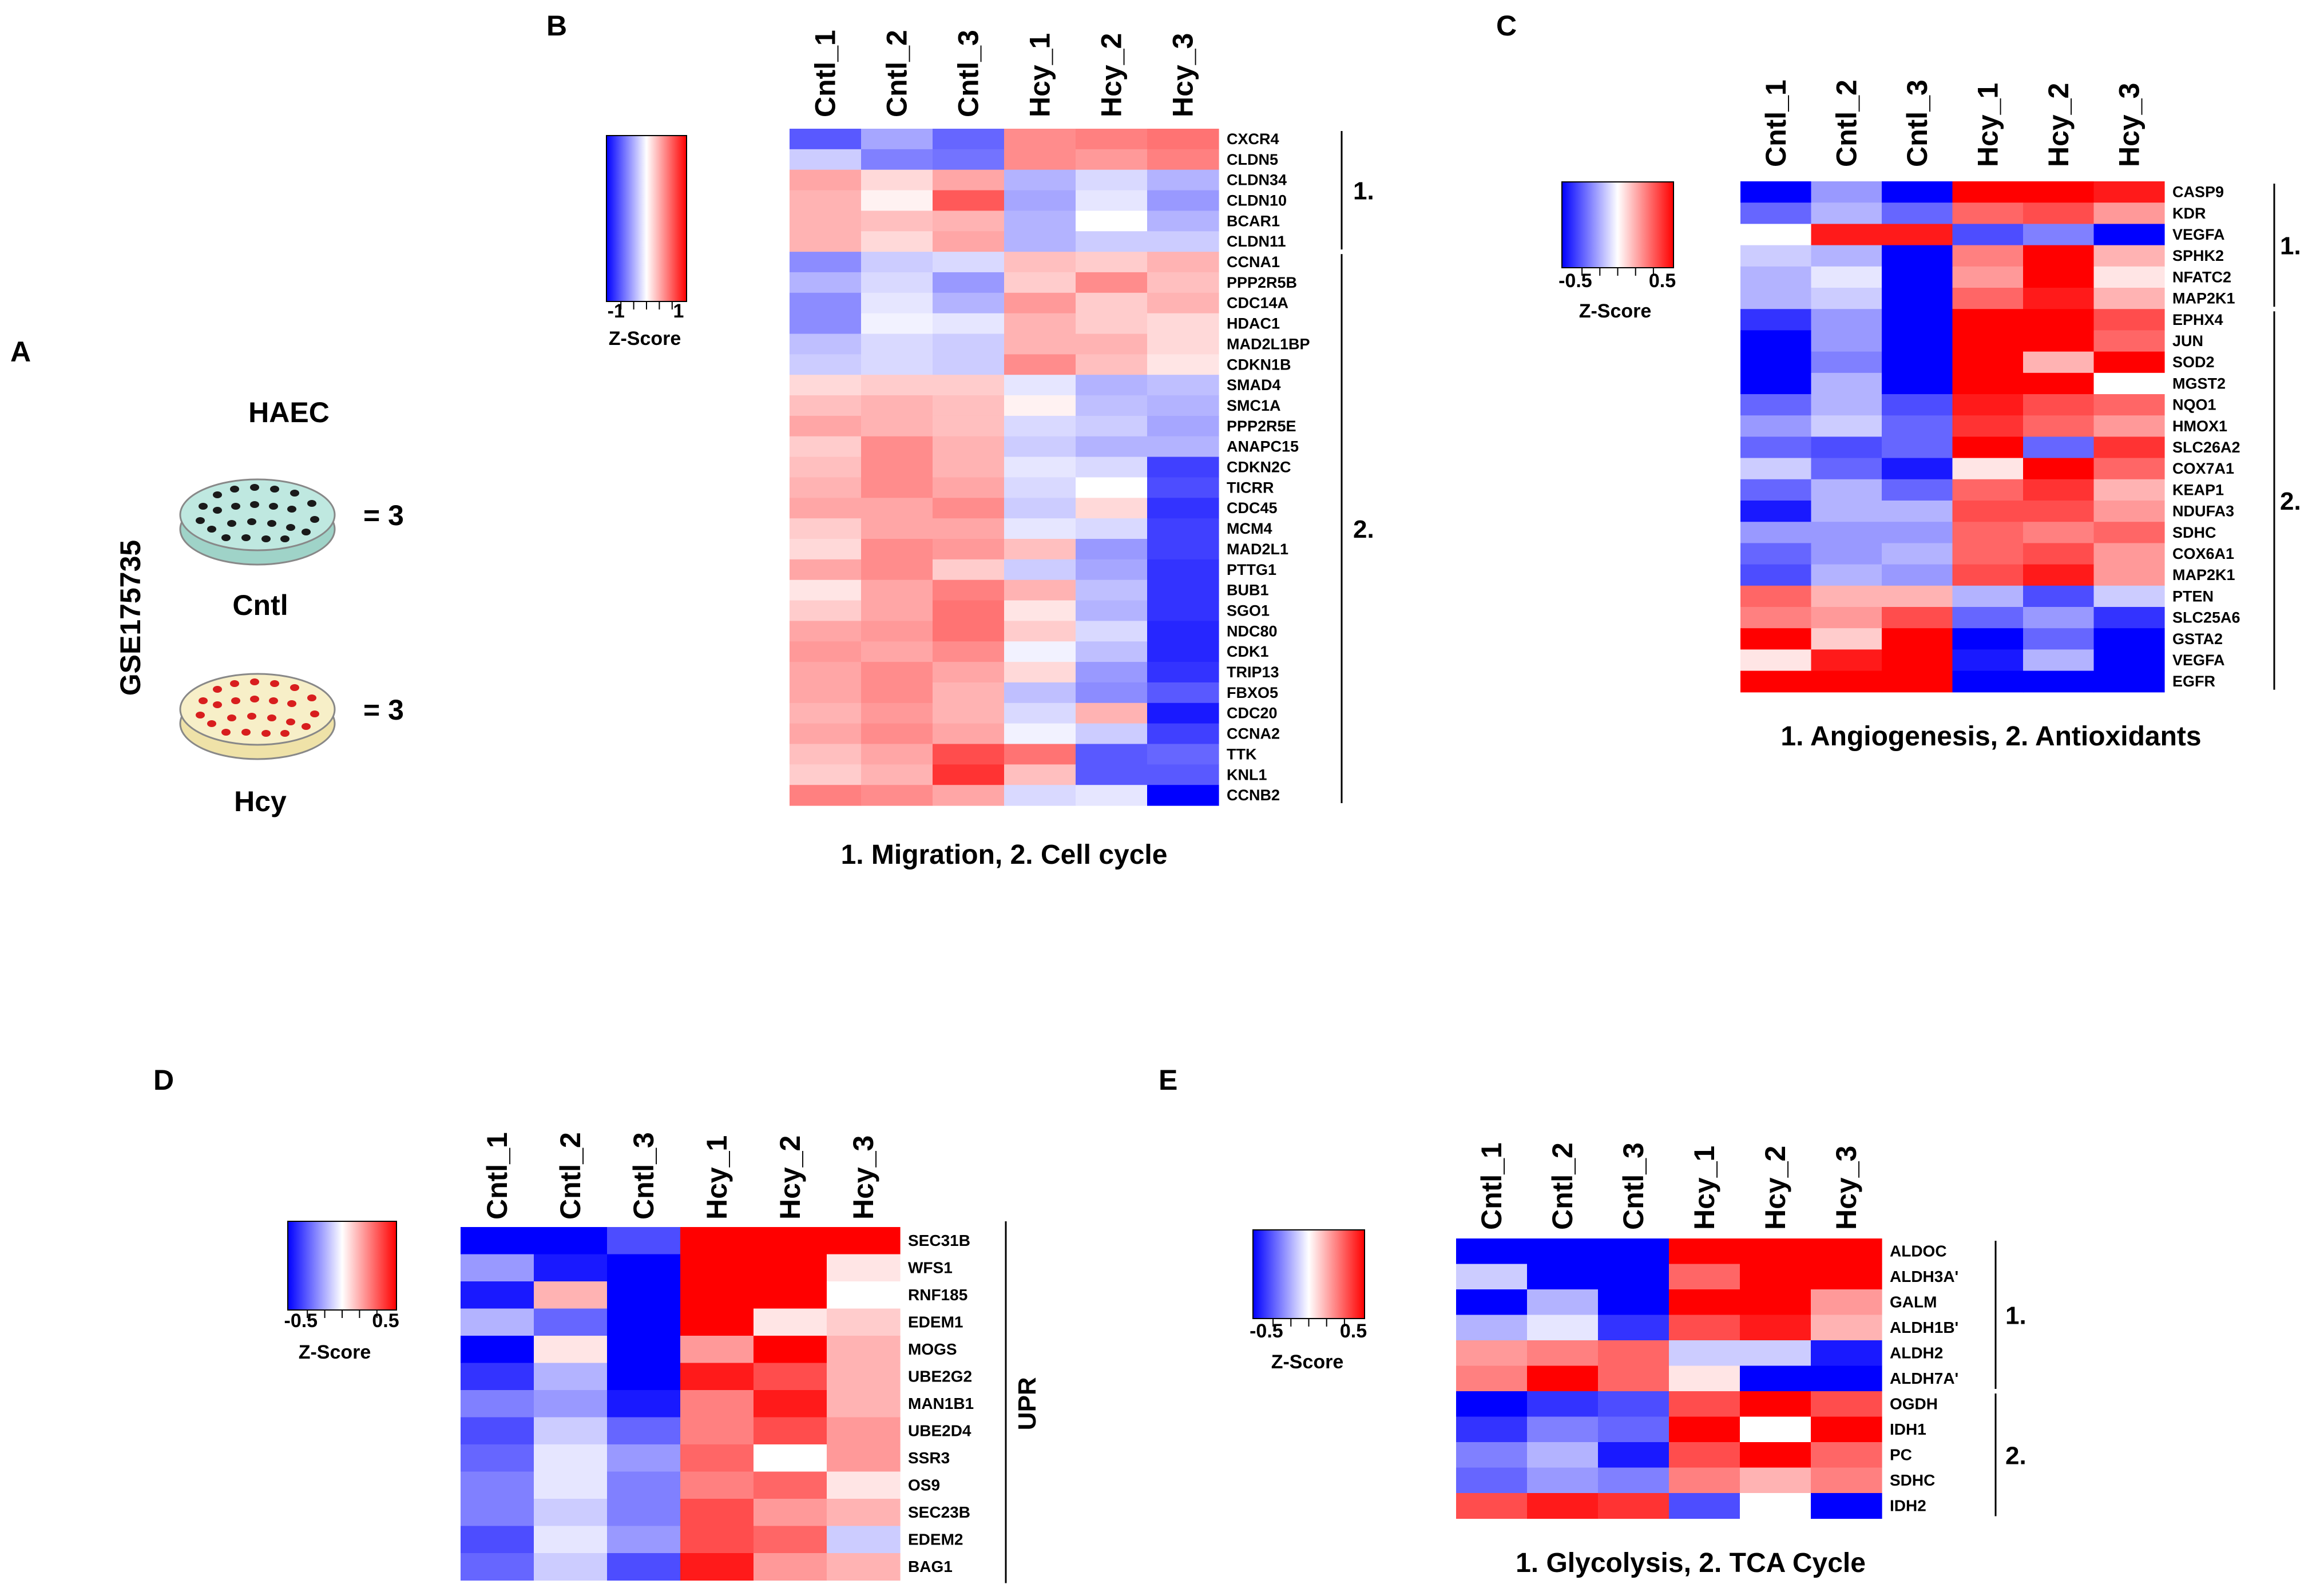 This screenshot has width=2316, height=1596. I want to click on row-label: SDHC, so click(1912, 1480).